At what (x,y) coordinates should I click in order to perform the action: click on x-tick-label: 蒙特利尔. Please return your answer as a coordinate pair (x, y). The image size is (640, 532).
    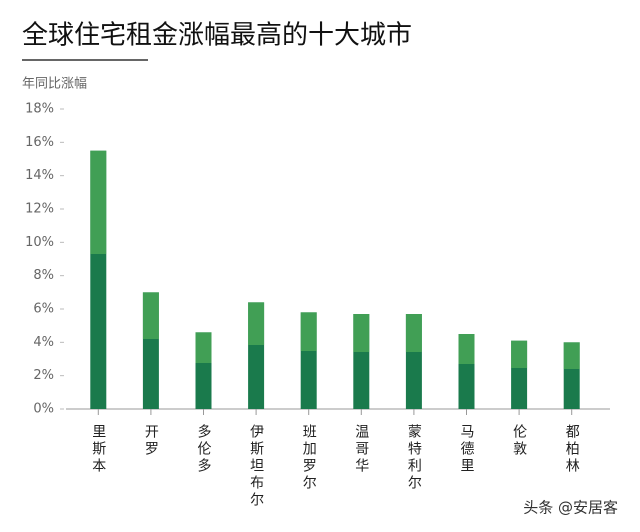
    Looking at the image, I should click on (414, 458).